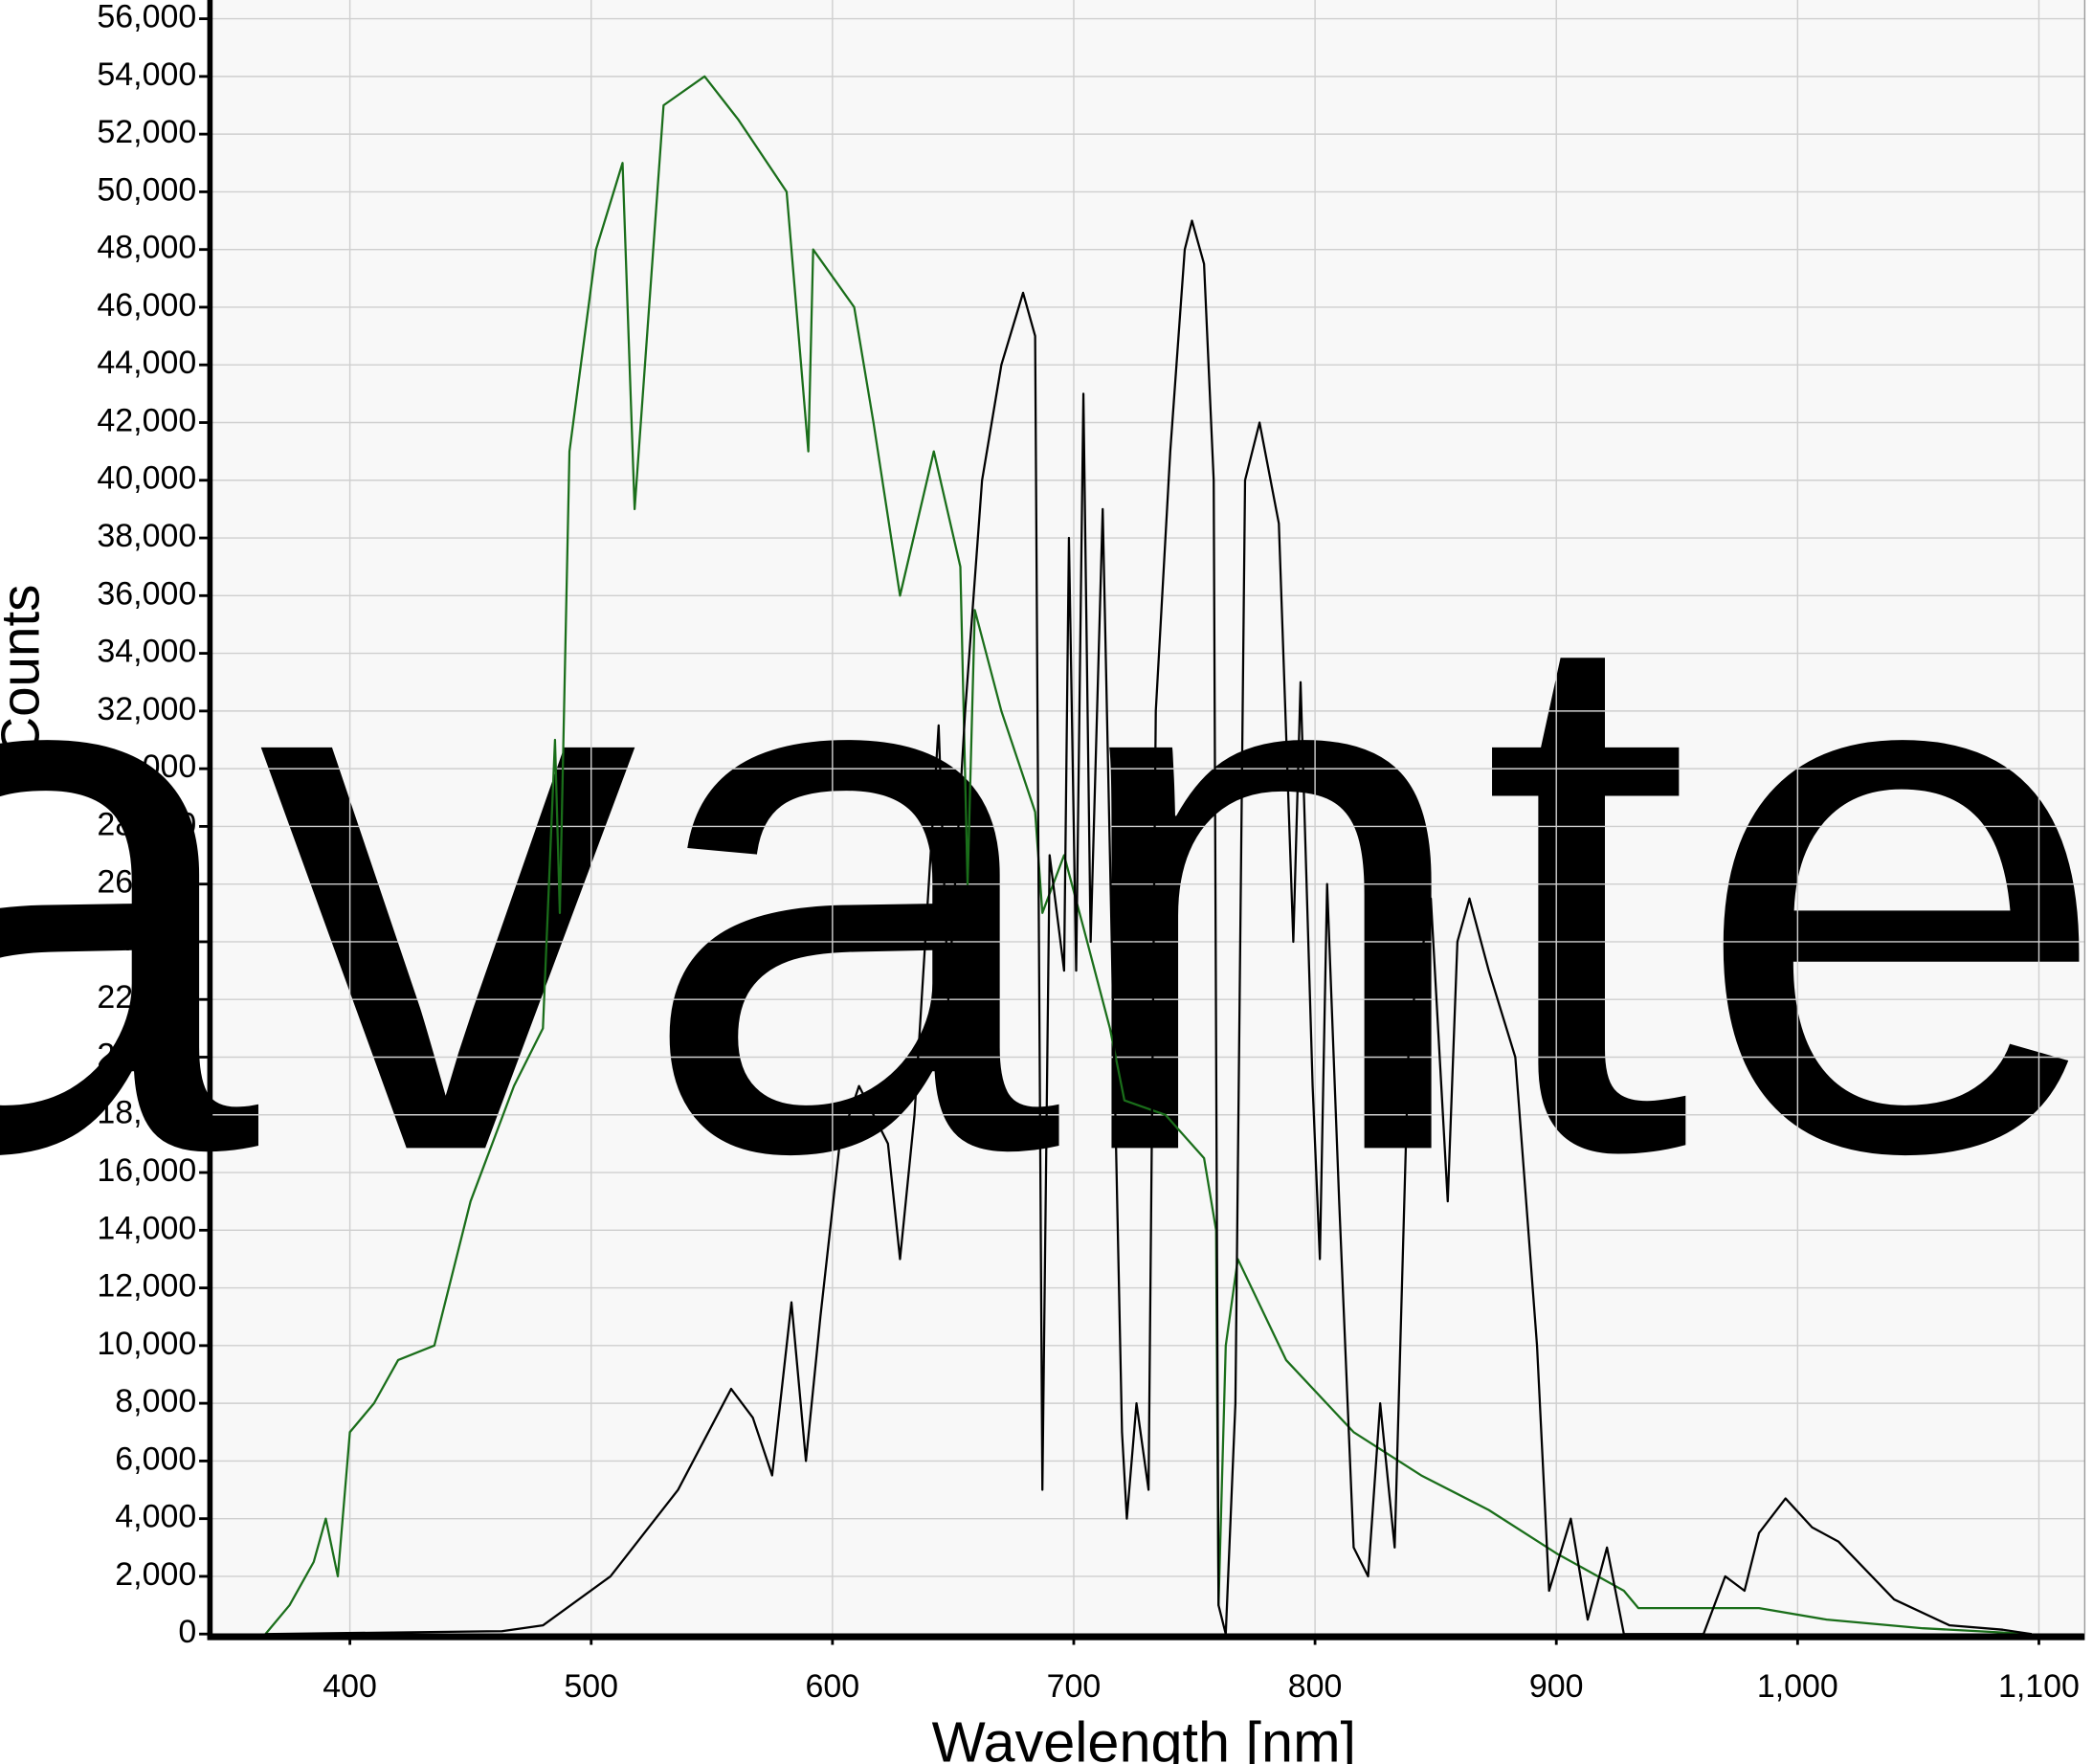 The height and width of the screenshot is (1764, 2093). What do you see at coordinates (146, 1113) in the screenshot?
I see `y-tick-label: 18,000` at bounding box center [146, 1113].